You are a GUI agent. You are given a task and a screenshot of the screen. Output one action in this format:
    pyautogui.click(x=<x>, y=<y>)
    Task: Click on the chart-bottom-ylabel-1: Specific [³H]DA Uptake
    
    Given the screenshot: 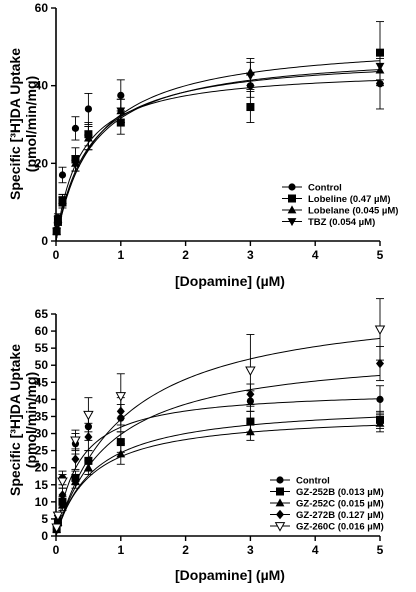 What is the action you would take?
    pyautogui.click(x=15, y=420)
    